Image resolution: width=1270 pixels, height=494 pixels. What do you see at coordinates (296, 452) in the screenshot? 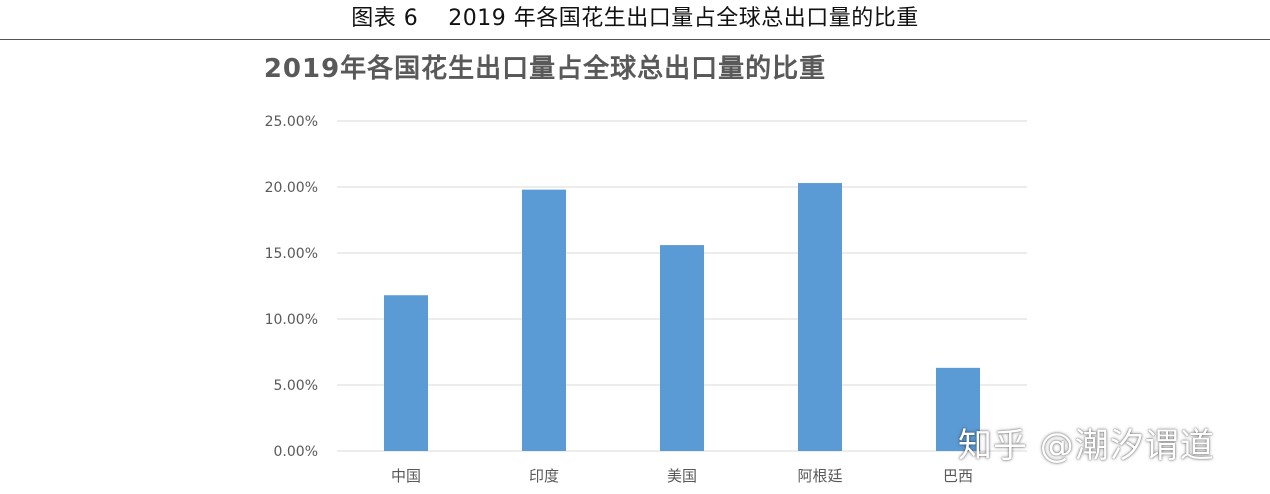
I see `y-tick-label: 0.00%` at bounding box center [296, 452].